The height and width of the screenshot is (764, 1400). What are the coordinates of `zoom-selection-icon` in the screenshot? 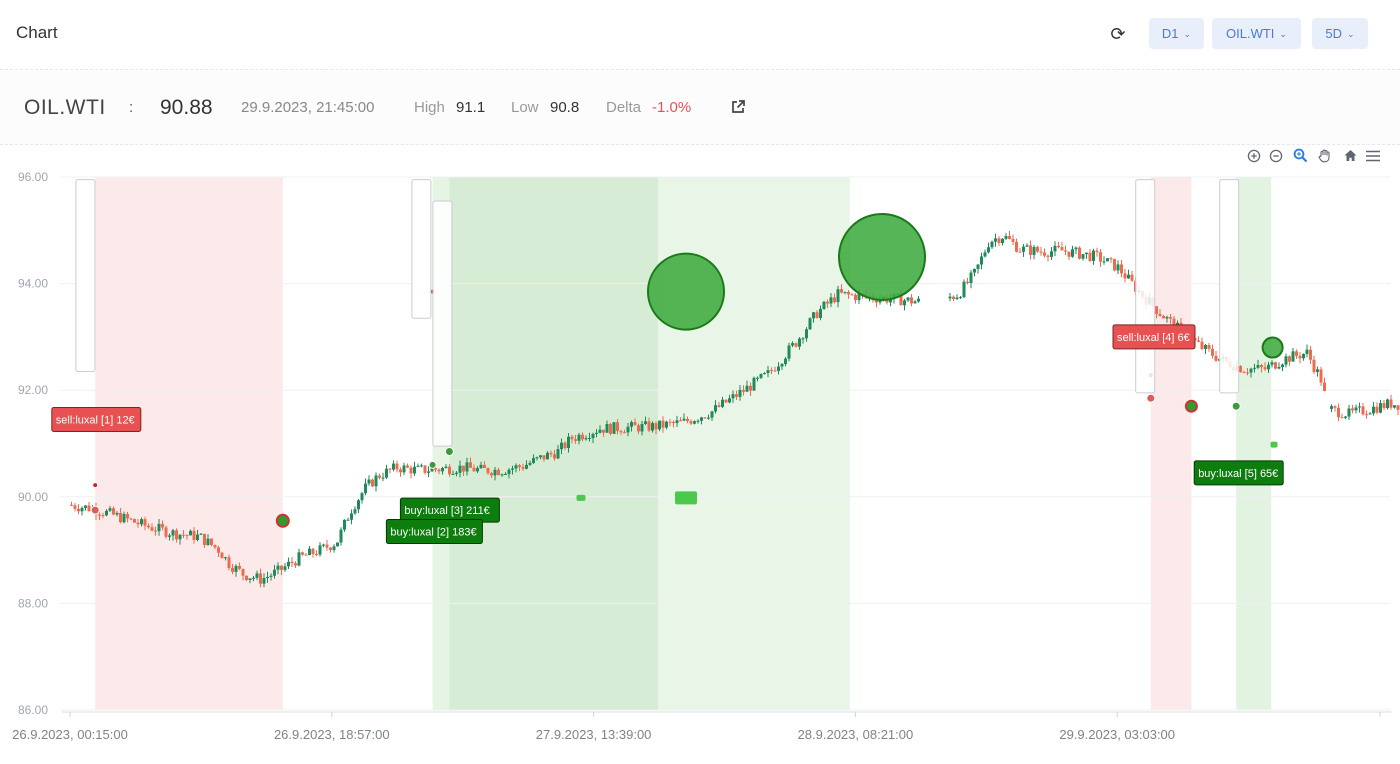 It's located at (1300, 158).